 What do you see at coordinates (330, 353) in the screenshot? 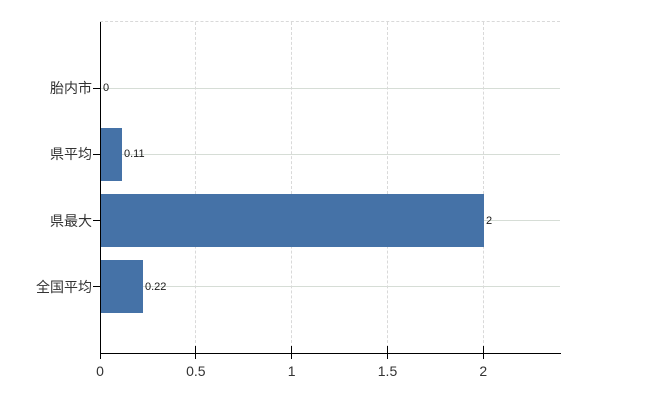
I see `x-axis-line` at bounding box center [330, 353].